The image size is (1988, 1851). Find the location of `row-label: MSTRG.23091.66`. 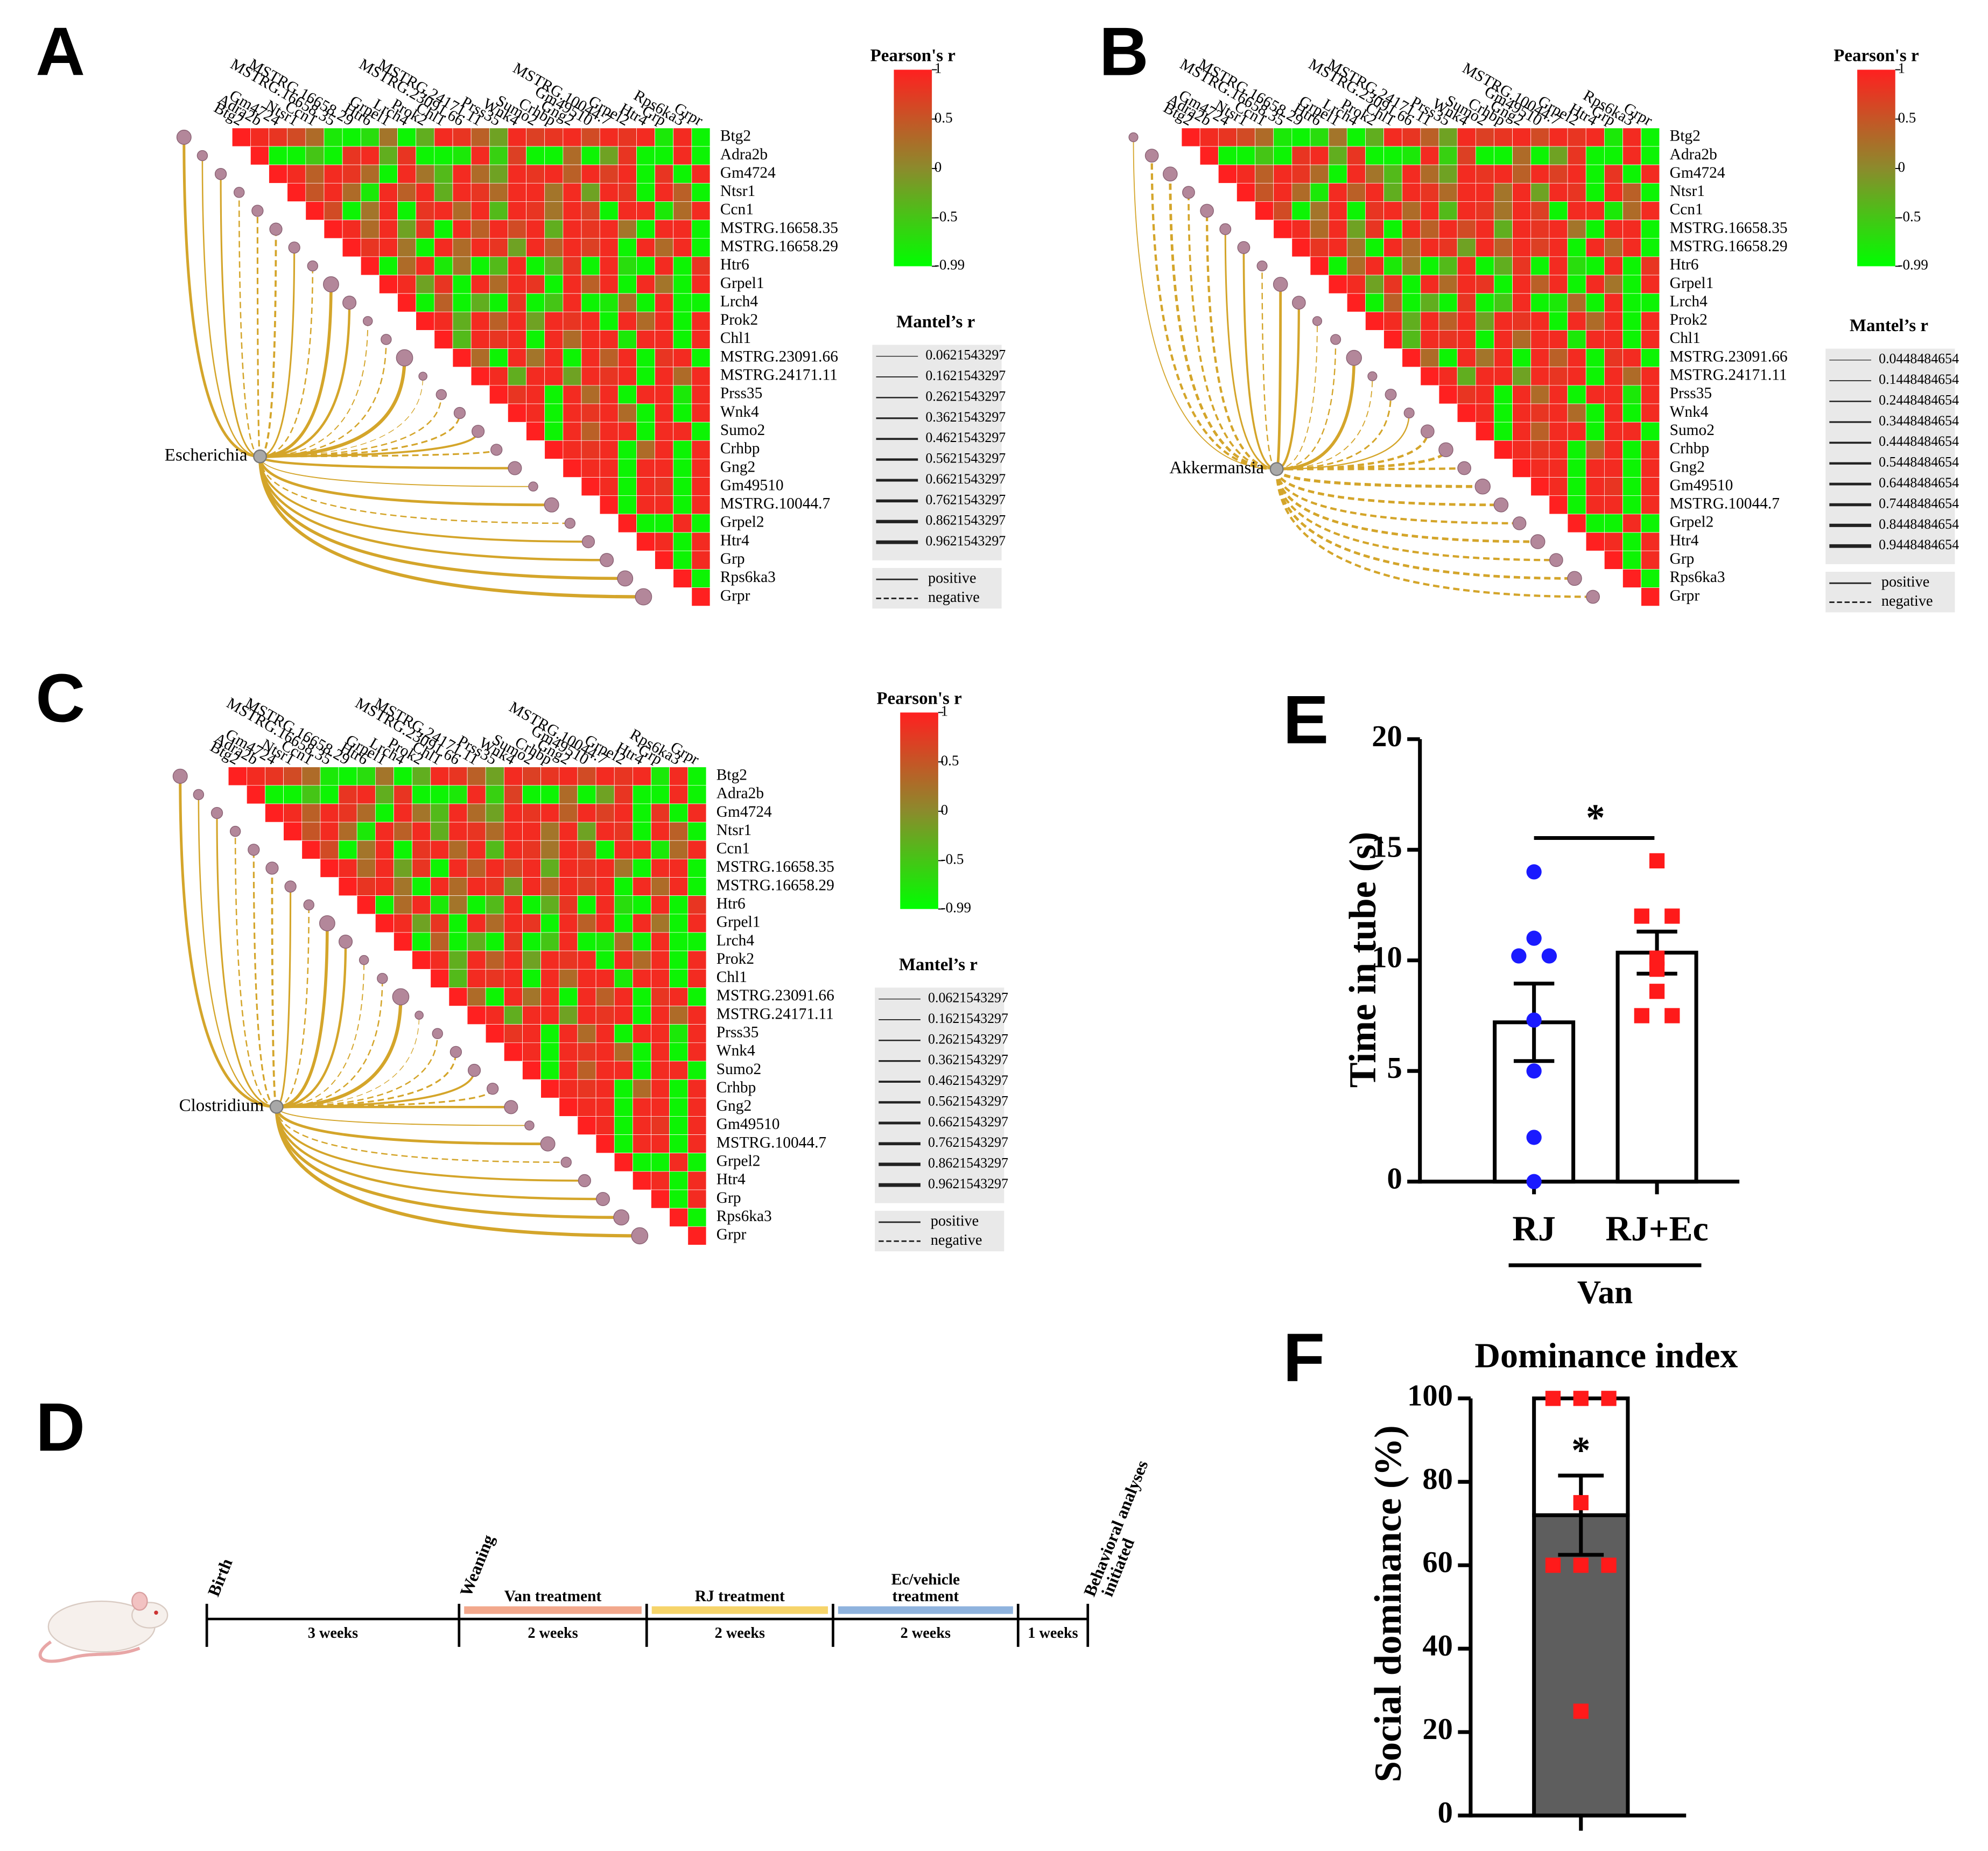

row-label: MSTRG.23091.66 is located at coordinates (779, 356).